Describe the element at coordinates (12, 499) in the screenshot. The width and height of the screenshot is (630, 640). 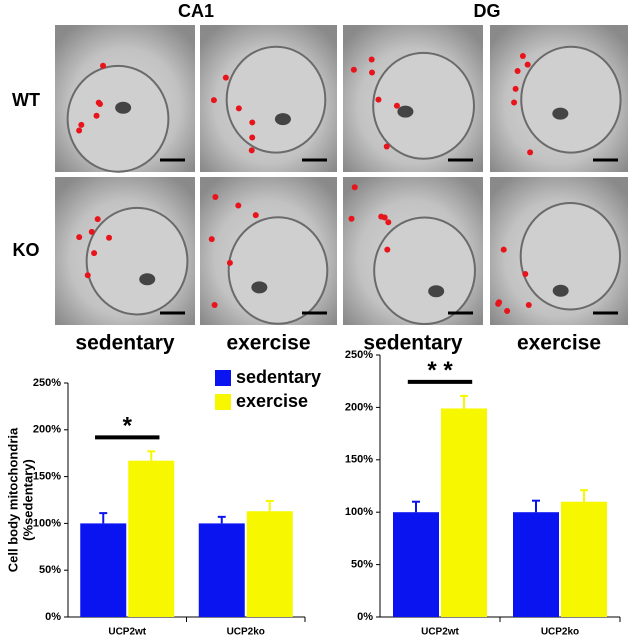
I see `y-axis-label: Cell body mitochondria` at that location.